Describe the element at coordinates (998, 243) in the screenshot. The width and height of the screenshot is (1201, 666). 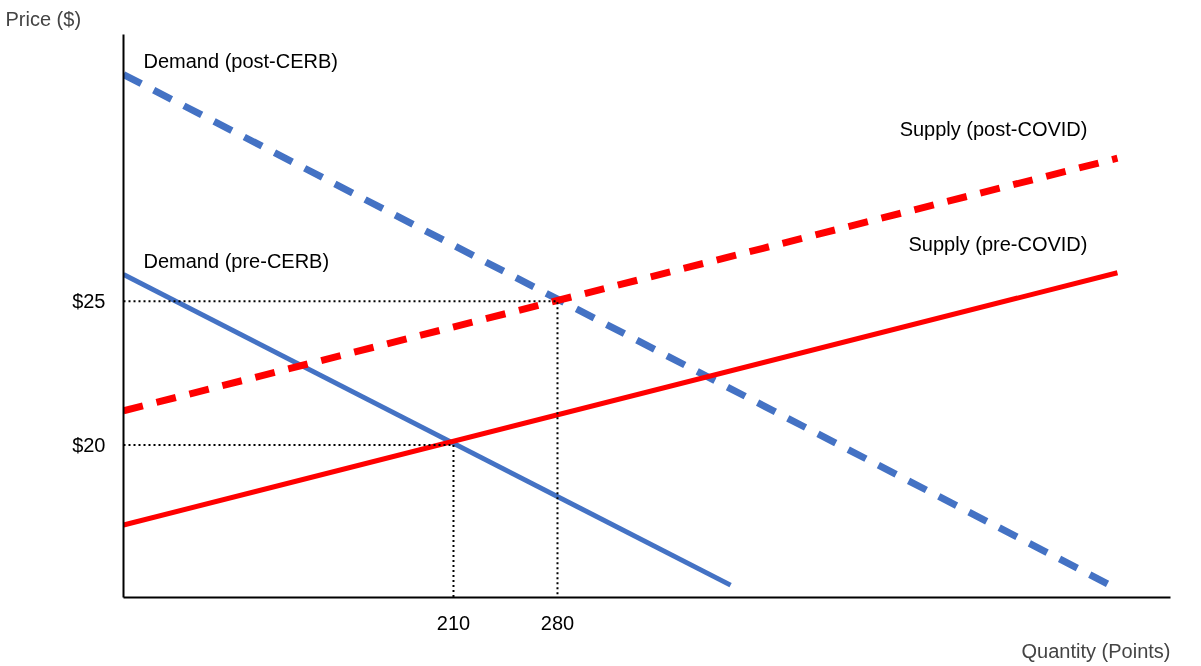
I see `series-label: Supply (pre-COVID)` at that location.